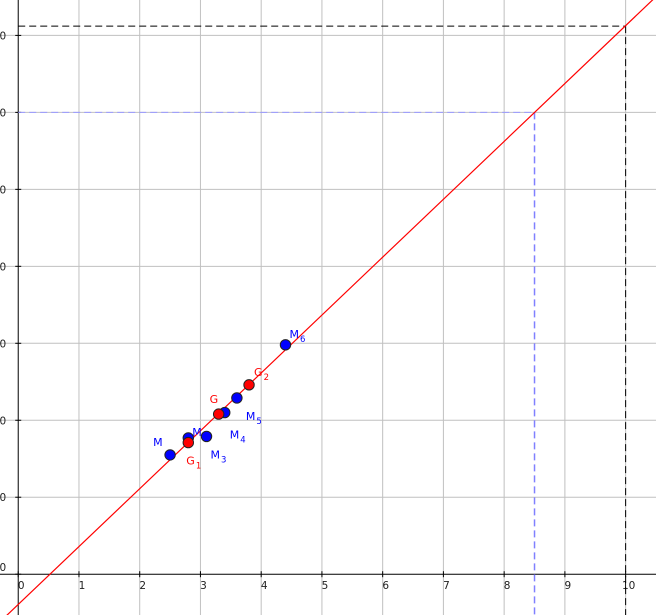  Describe the element at coordinates (3, 498) in the screenshot. I see `y-tick-label: 100` at that location.